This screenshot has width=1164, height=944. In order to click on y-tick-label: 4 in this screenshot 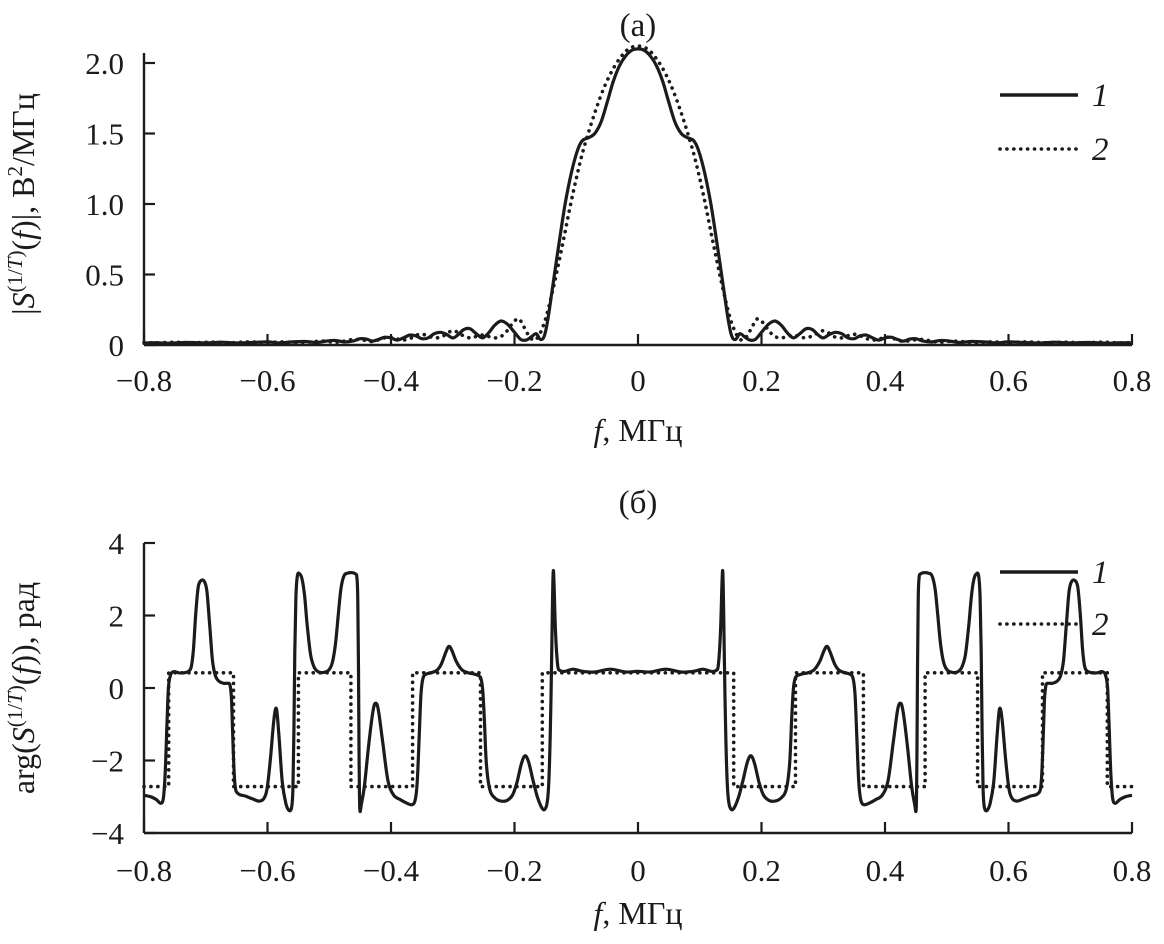, I will do `click(117, 543)`.